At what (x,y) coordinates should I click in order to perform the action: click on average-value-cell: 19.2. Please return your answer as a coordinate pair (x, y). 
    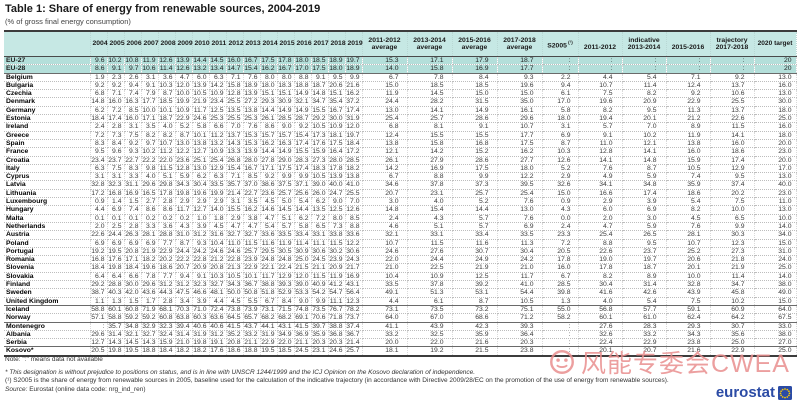
    Looking at the image, I should click on (430, 351).